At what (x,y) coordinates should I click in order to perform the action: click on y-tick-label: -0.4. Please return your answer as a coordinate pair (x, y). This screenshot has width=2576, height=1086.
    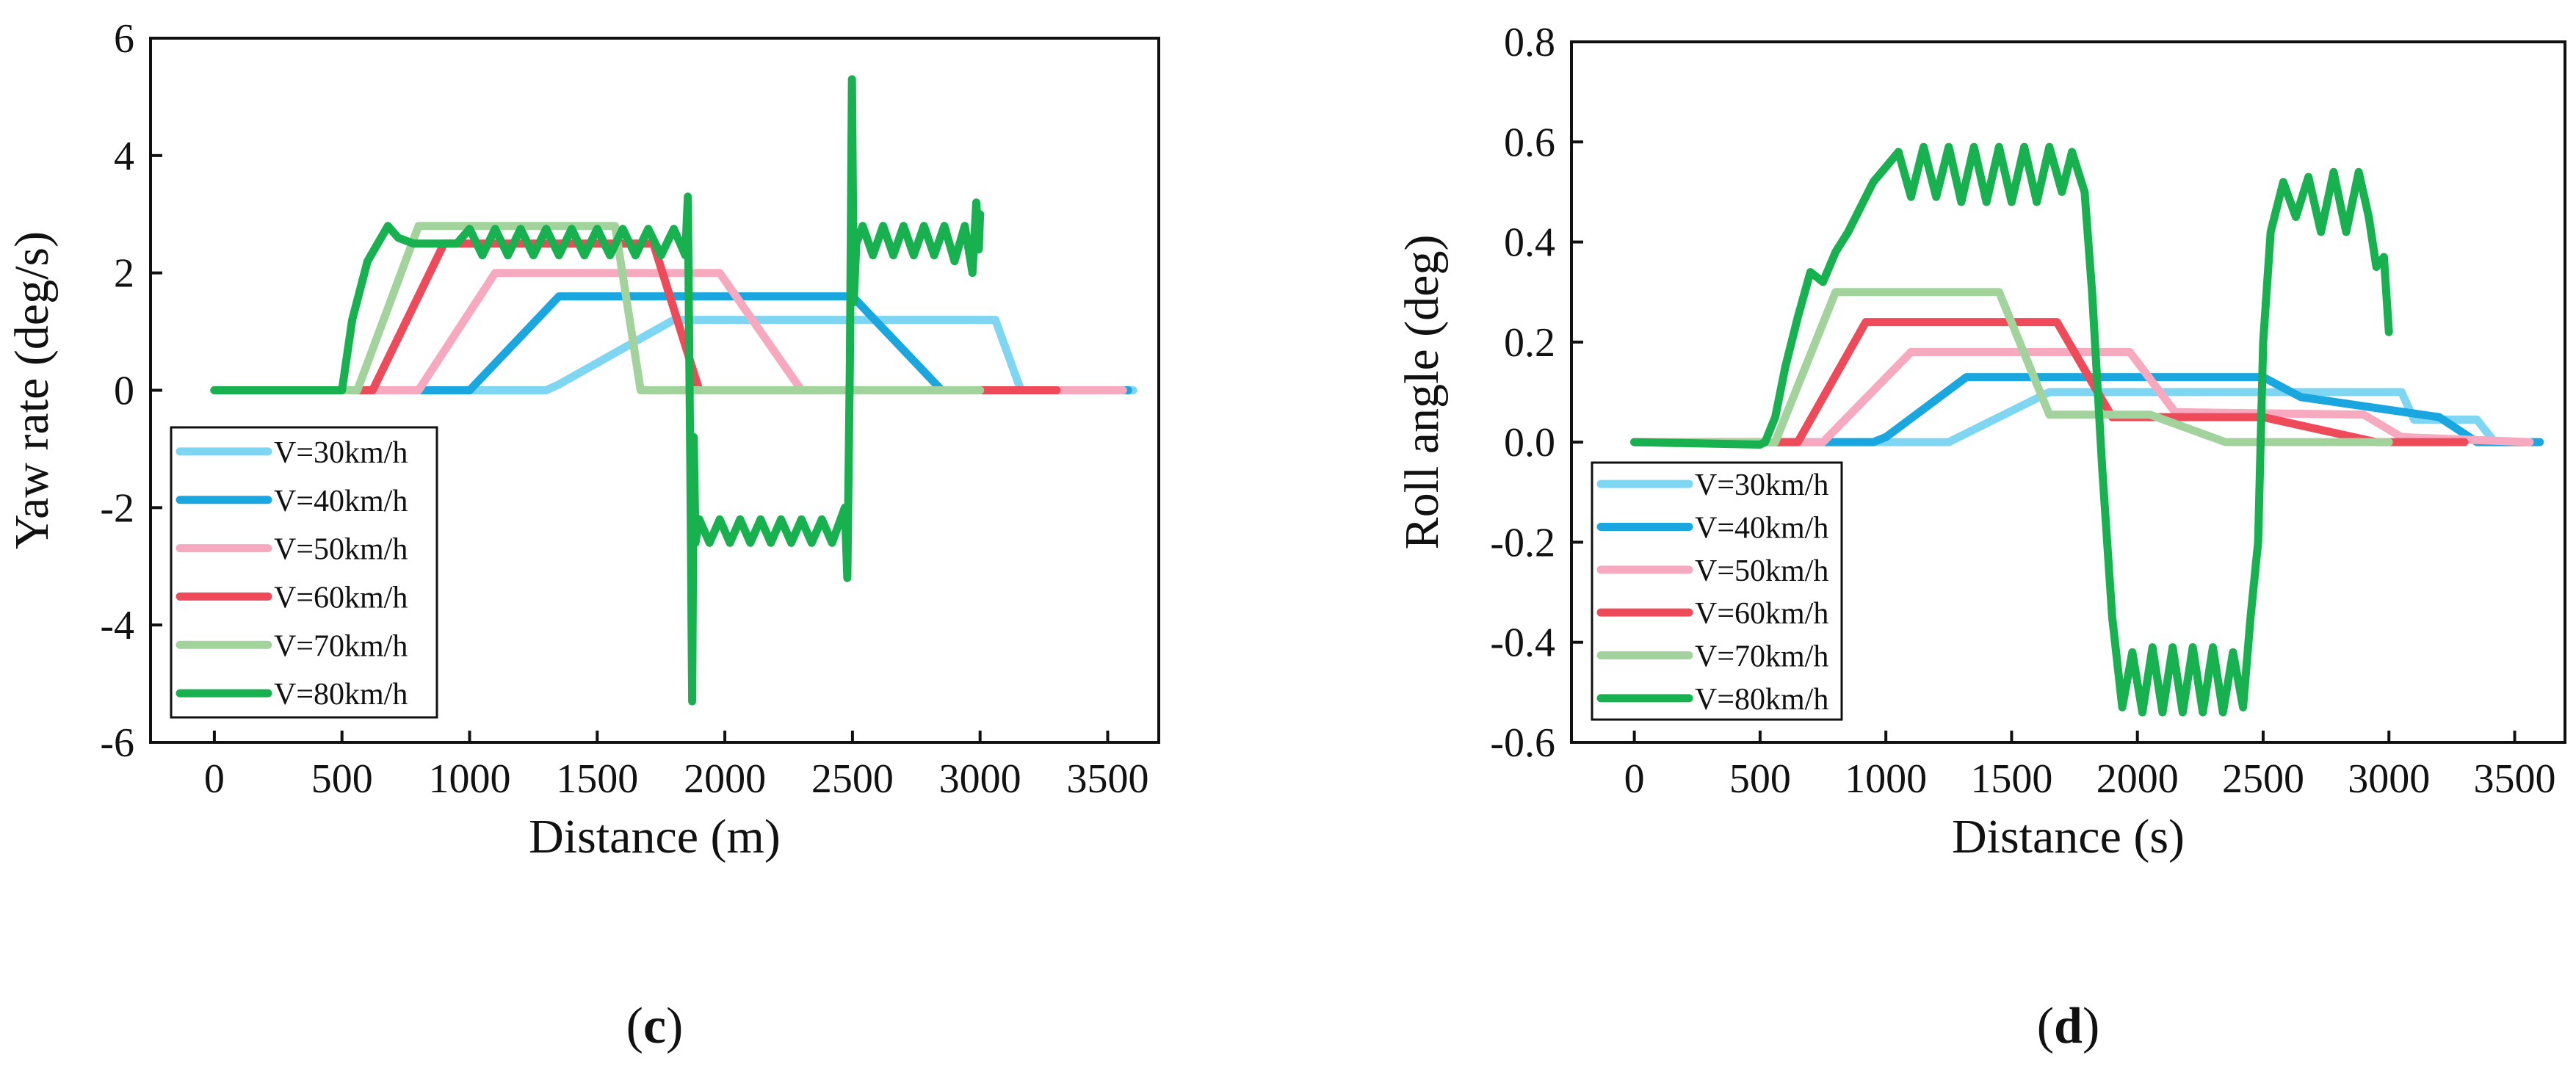
    Looking at the image, I should click on (1522, 643).